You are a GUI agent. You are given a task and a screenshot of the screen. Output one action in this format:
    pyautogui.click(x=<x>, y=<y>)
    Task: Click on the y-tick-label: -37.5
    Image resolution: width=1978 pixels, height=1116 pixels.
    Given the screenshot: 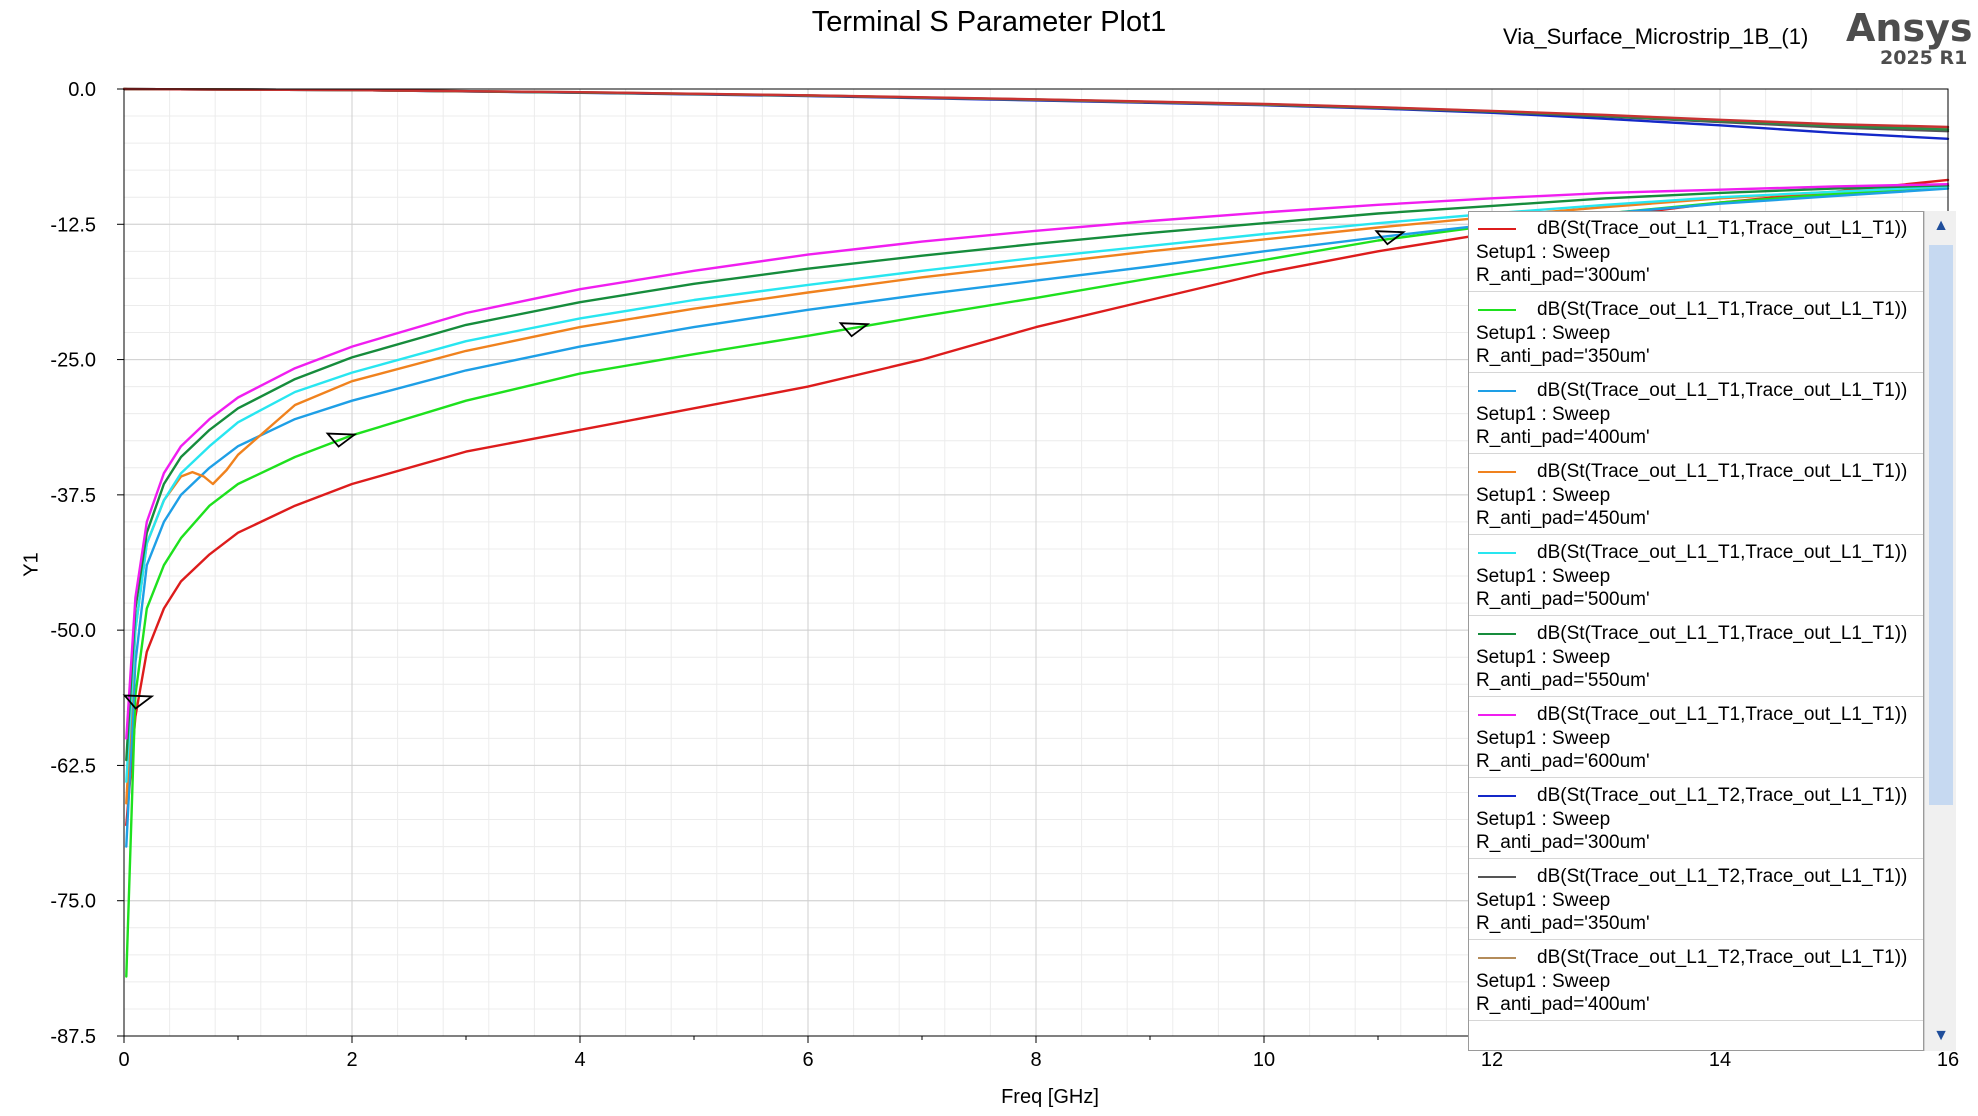 What is the action you would take?
    pyautogui.click(x=73, y=496)
    